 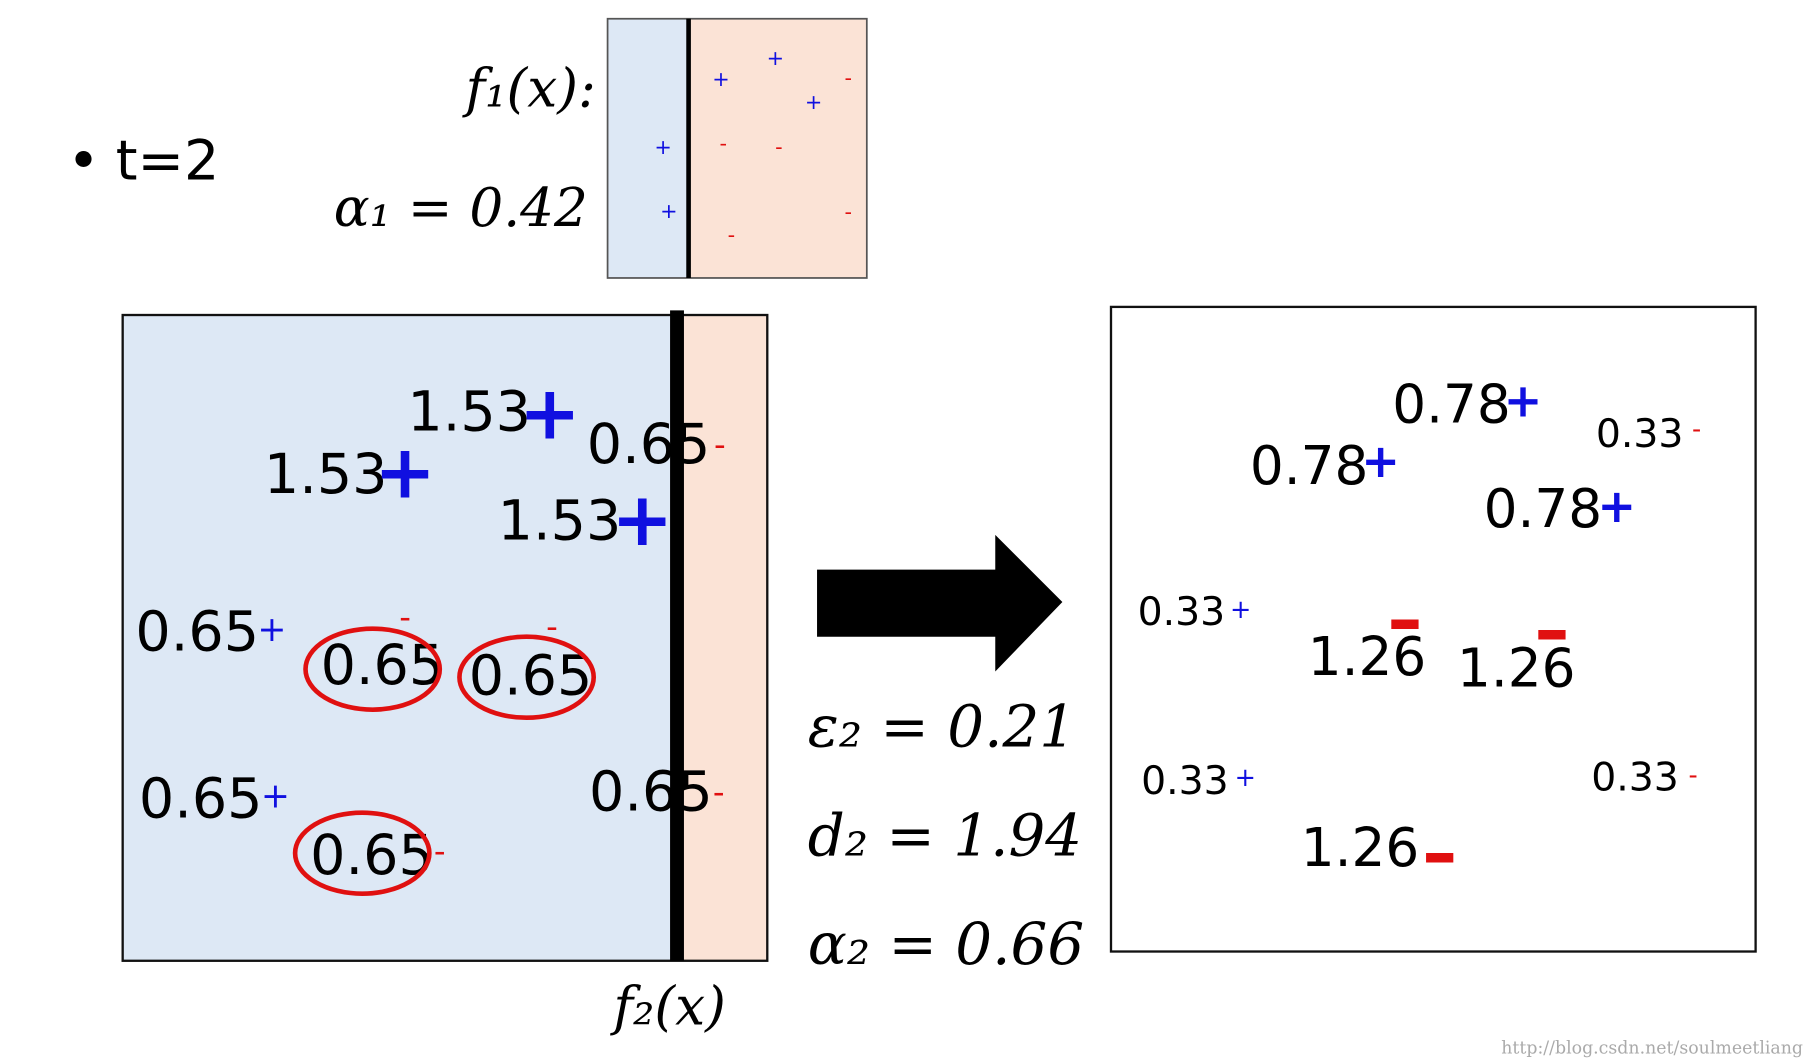 I want to click on f1-label: f₁(x):, so click(x=528, y=89).